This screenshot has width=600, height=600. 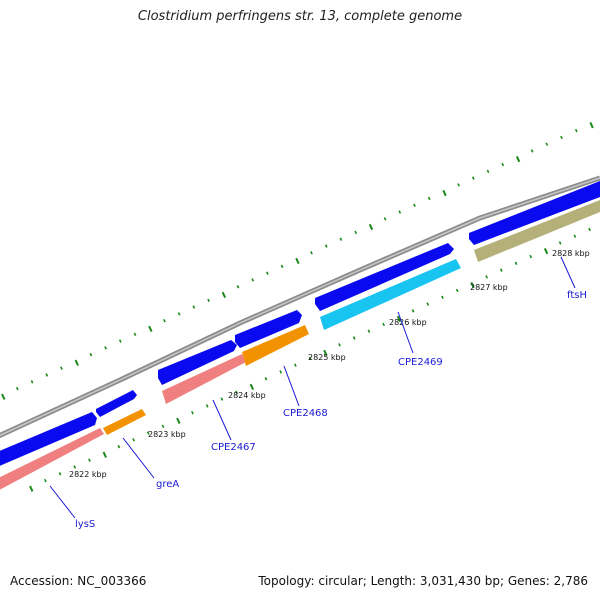 I want to click on kbp-label: 2828 kbp, so click(x=571, y=253).